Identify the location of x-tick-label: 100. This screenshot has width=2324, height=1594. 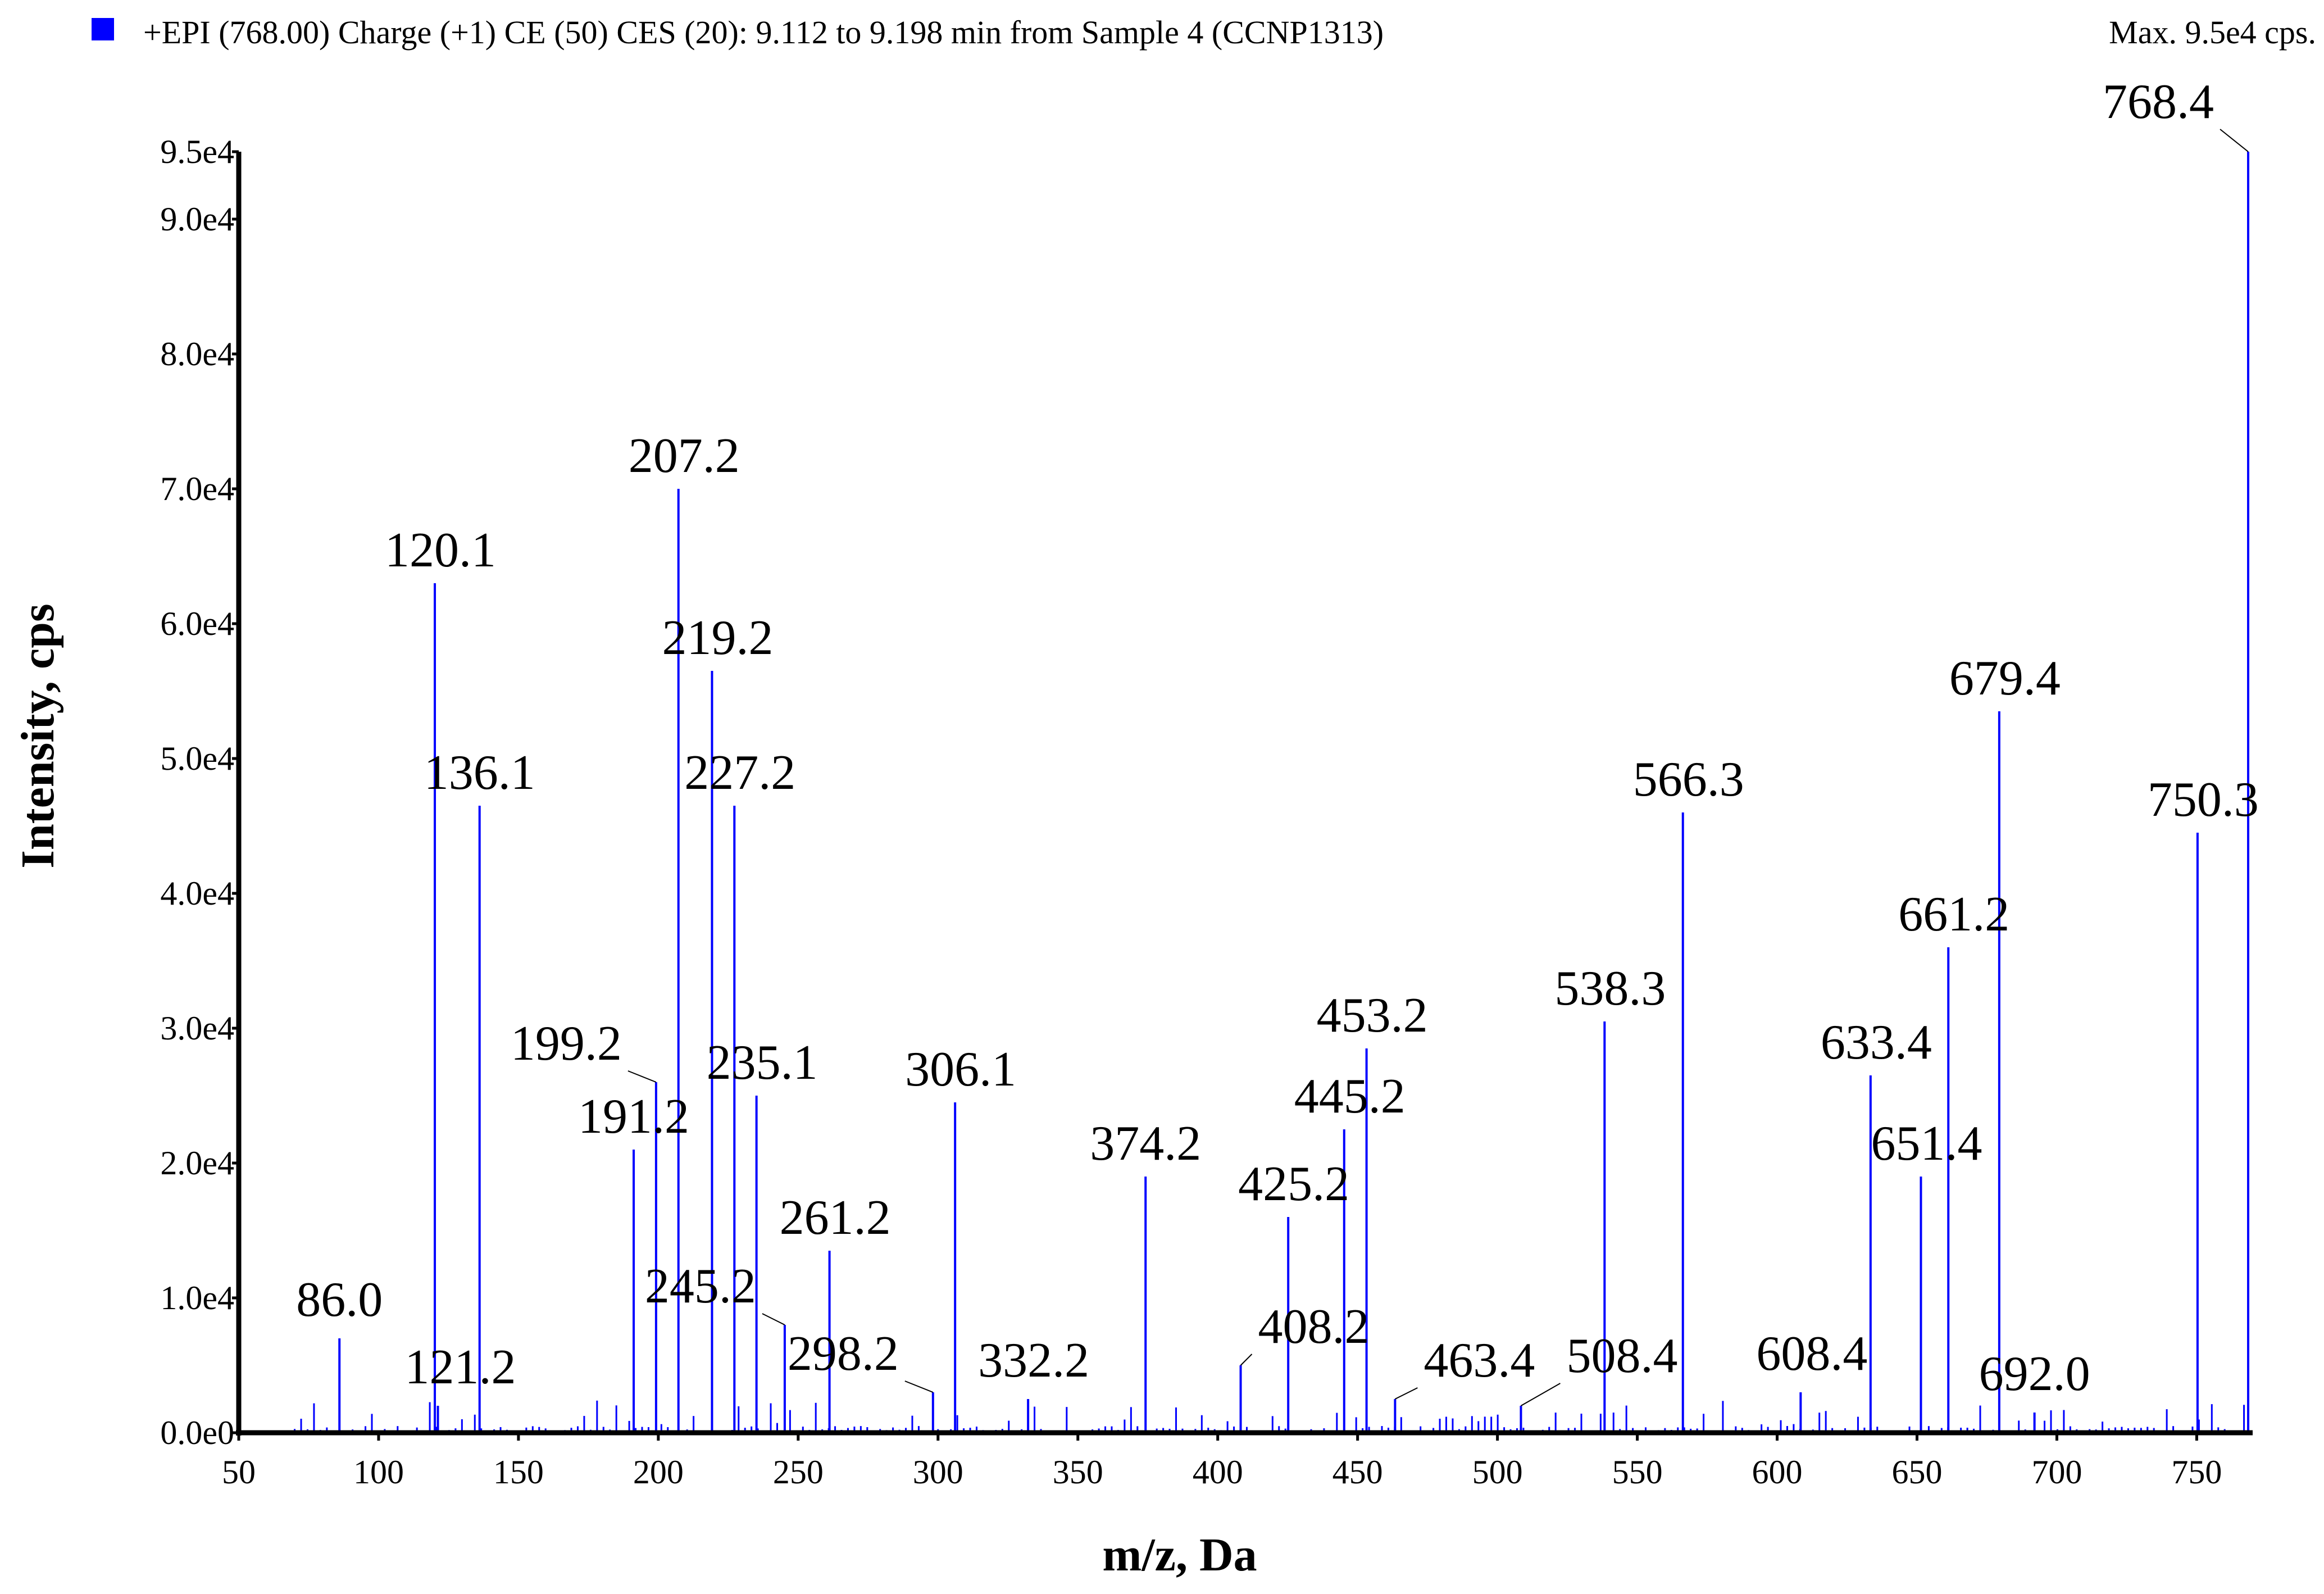
(378, 1472).